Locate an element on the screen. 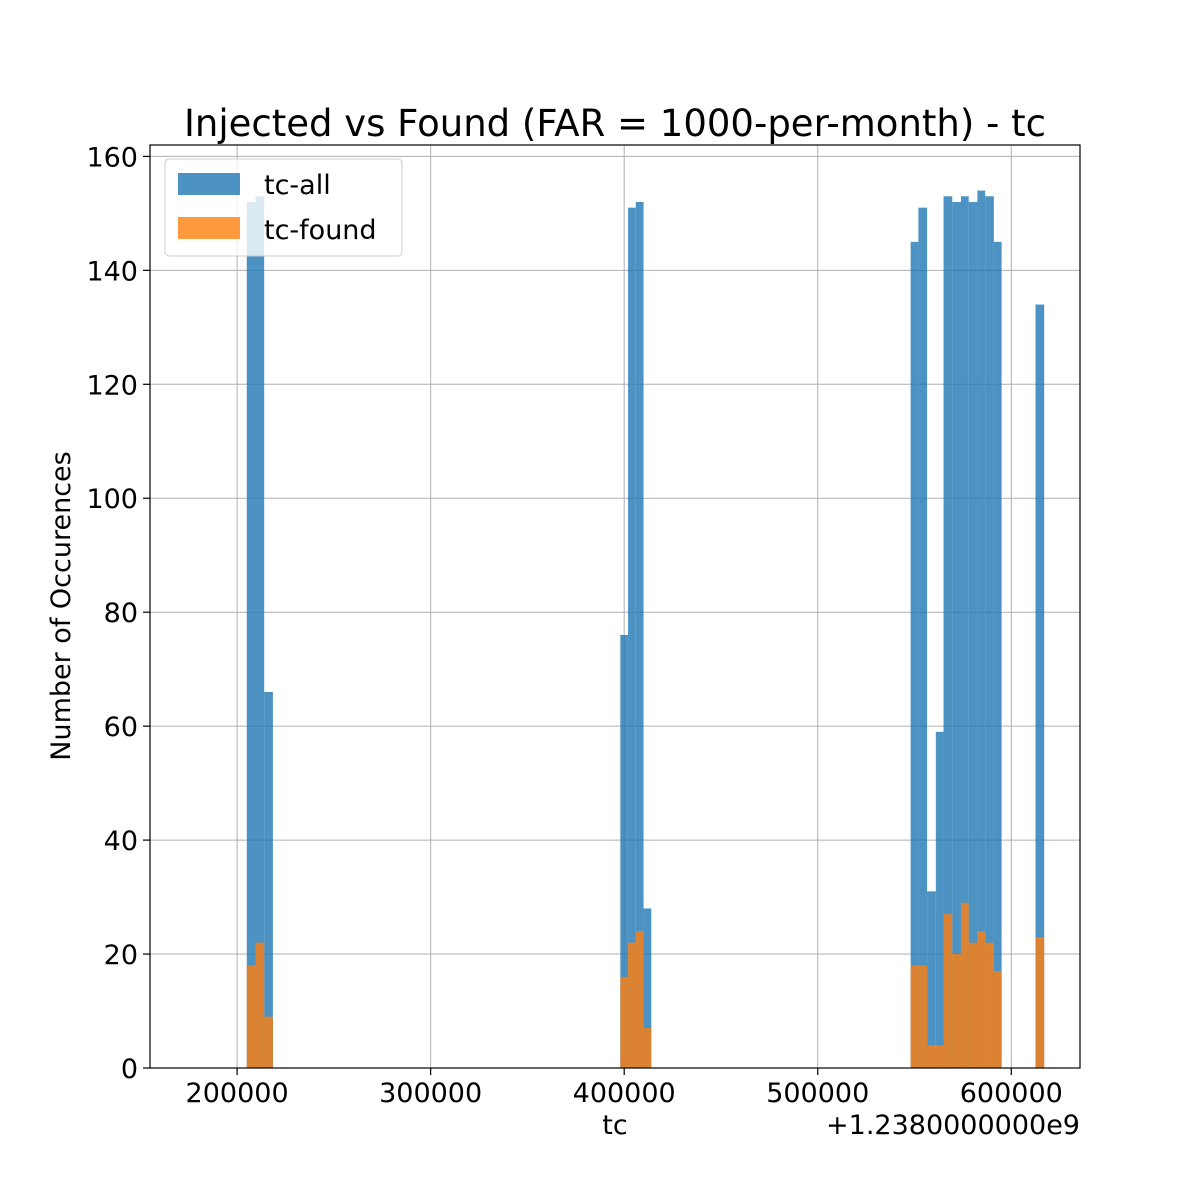  y-tick-label: 60 is located at coordinates (121, 727).